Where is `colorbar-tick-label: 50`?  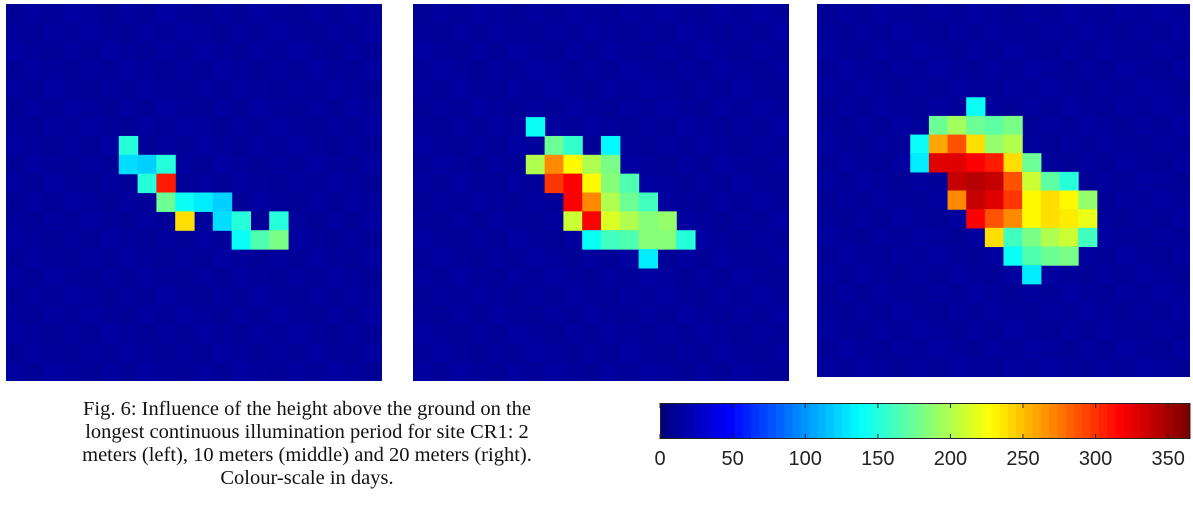
colorbar-tick-label: 50 is located at coordinates (732, 459).